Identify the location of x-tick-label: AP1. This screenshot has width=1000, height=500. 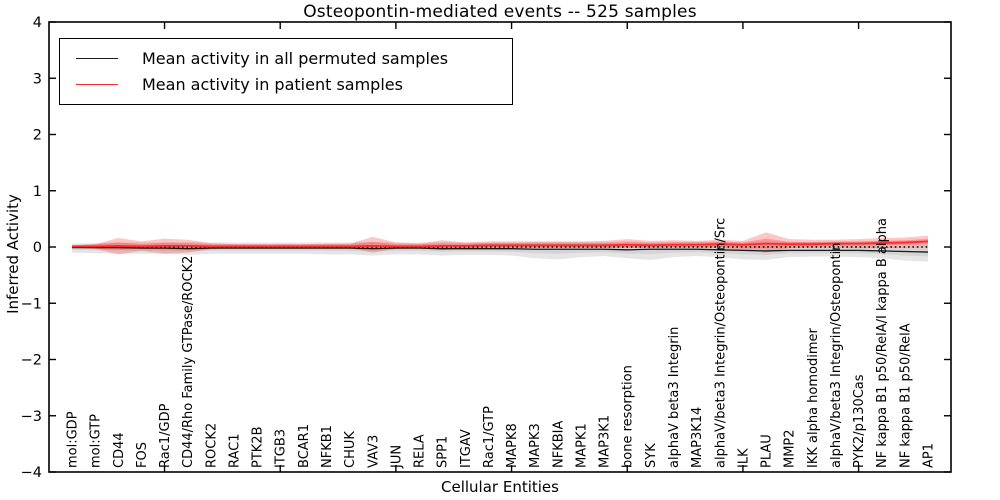
(929, 455).